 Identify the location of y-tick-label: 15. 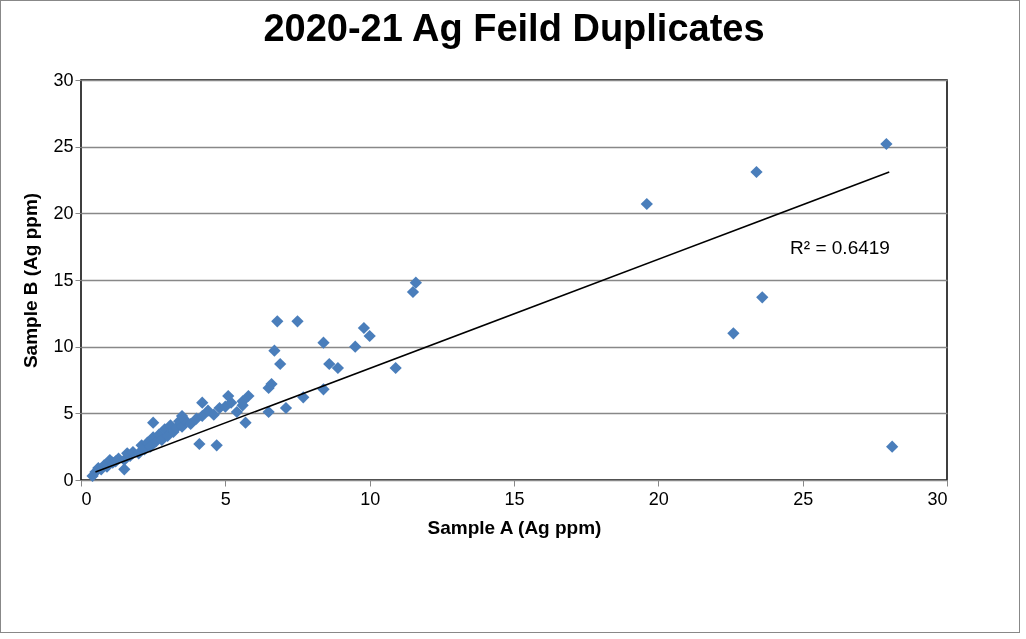
(63, 279).